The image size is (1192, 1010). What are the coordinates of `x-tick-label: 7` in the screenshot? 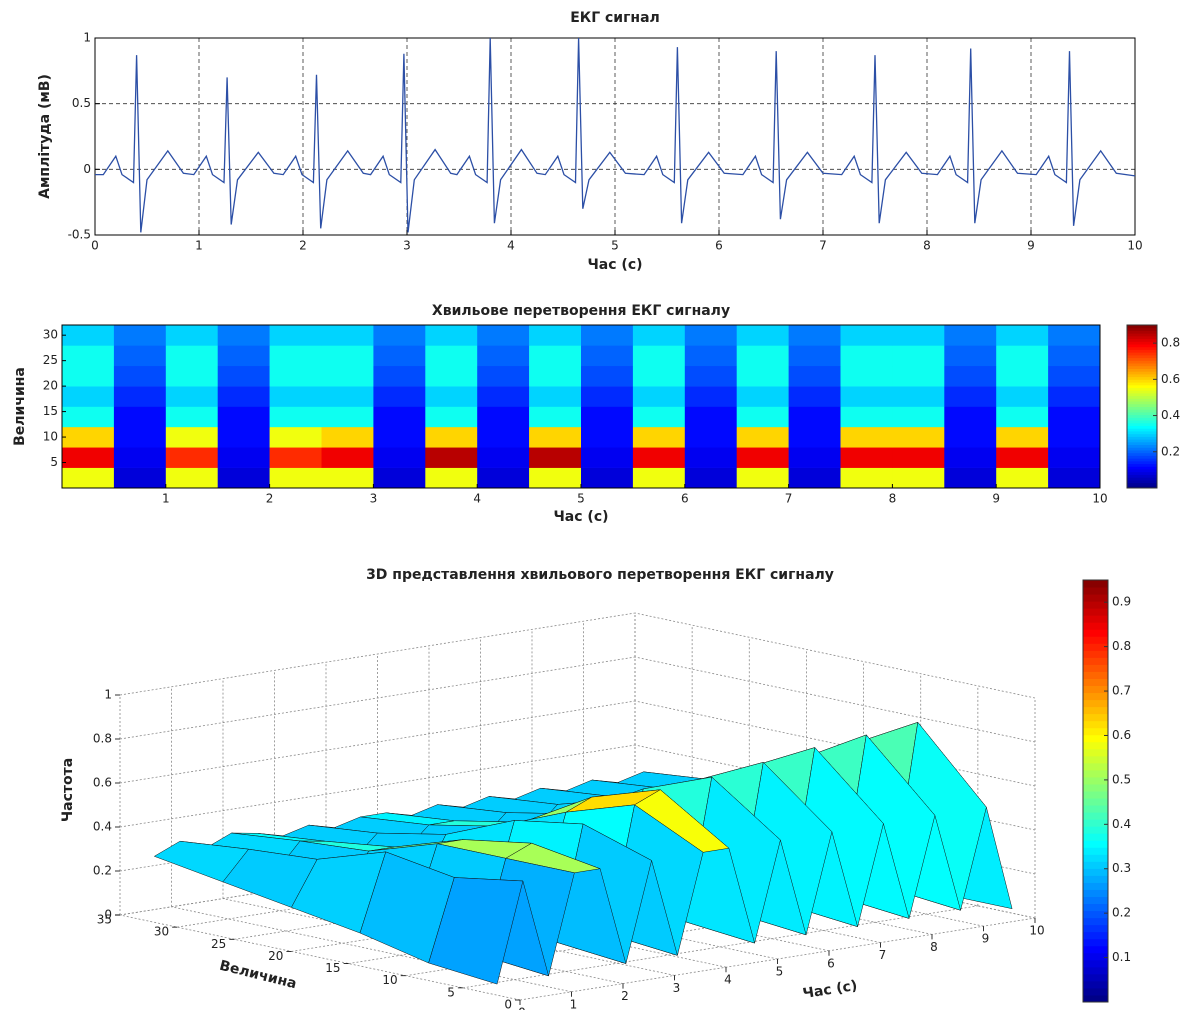 It's located at (883, 955).